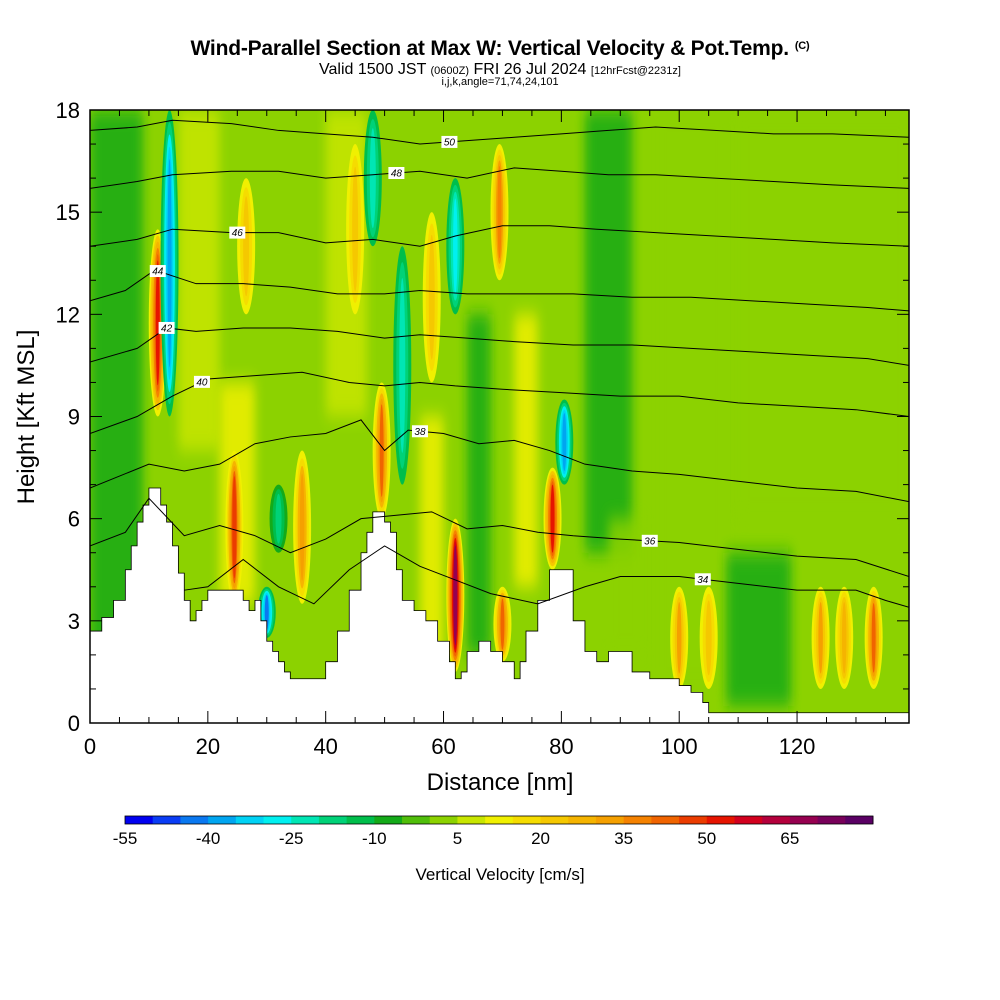  I want to click on y-tick-label-6: 6, so click(74, 519).